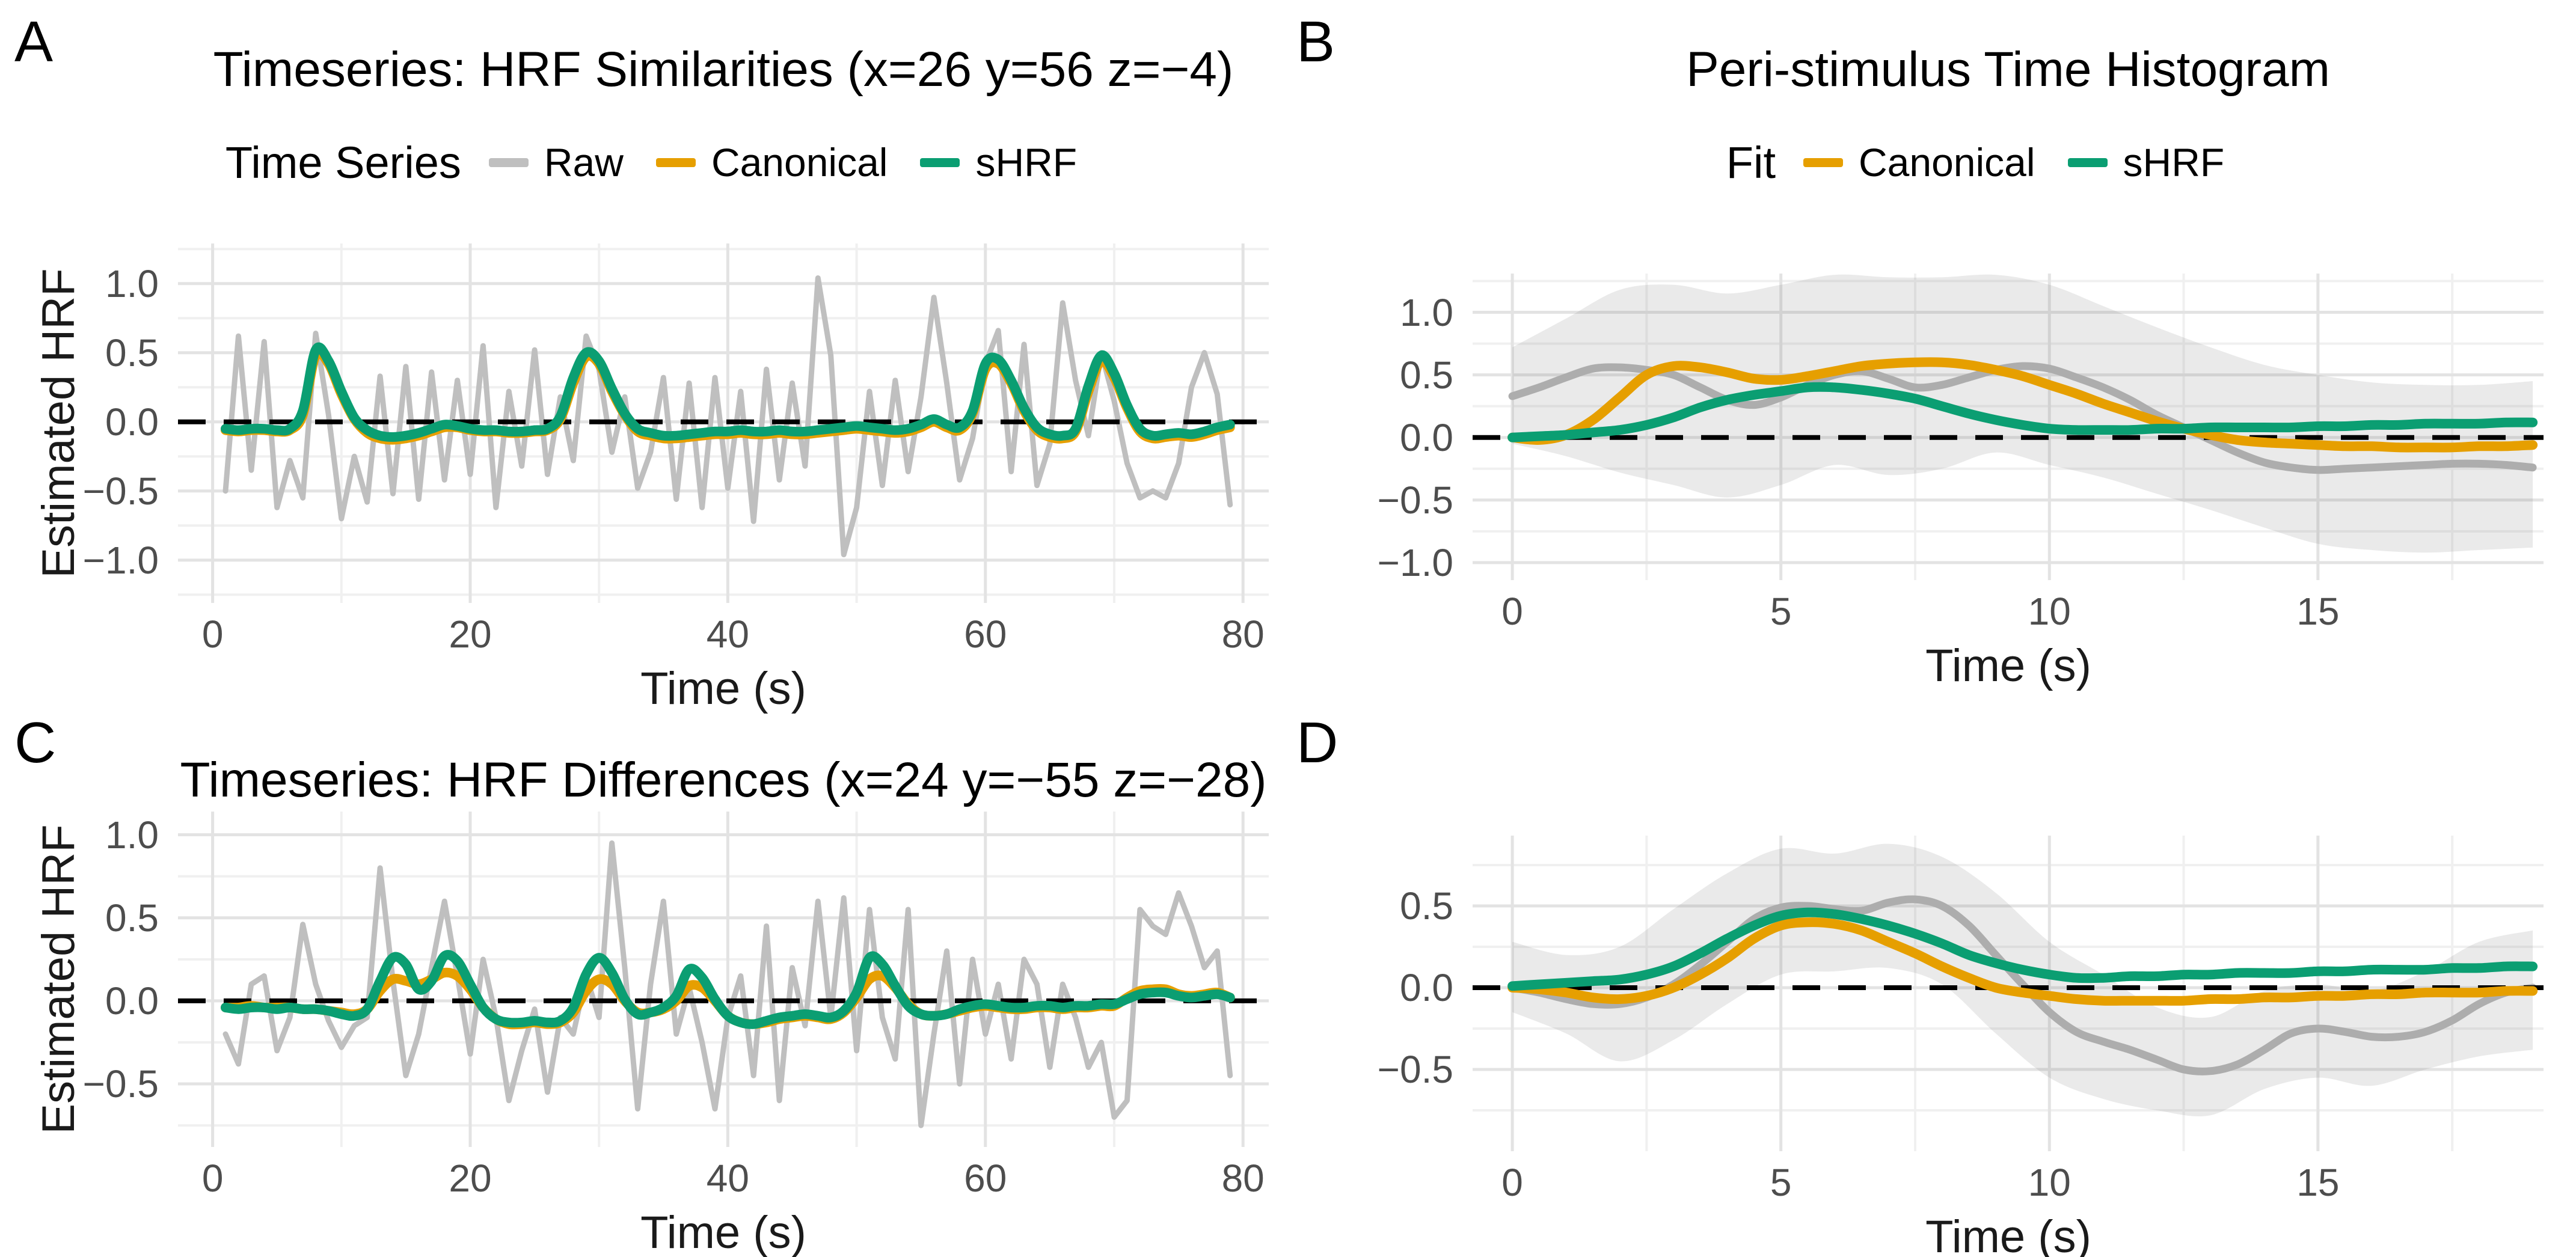 The width and height of the screenshot is (2576, 1257). I want to click on canonical-line-d, so click(2022, 961).